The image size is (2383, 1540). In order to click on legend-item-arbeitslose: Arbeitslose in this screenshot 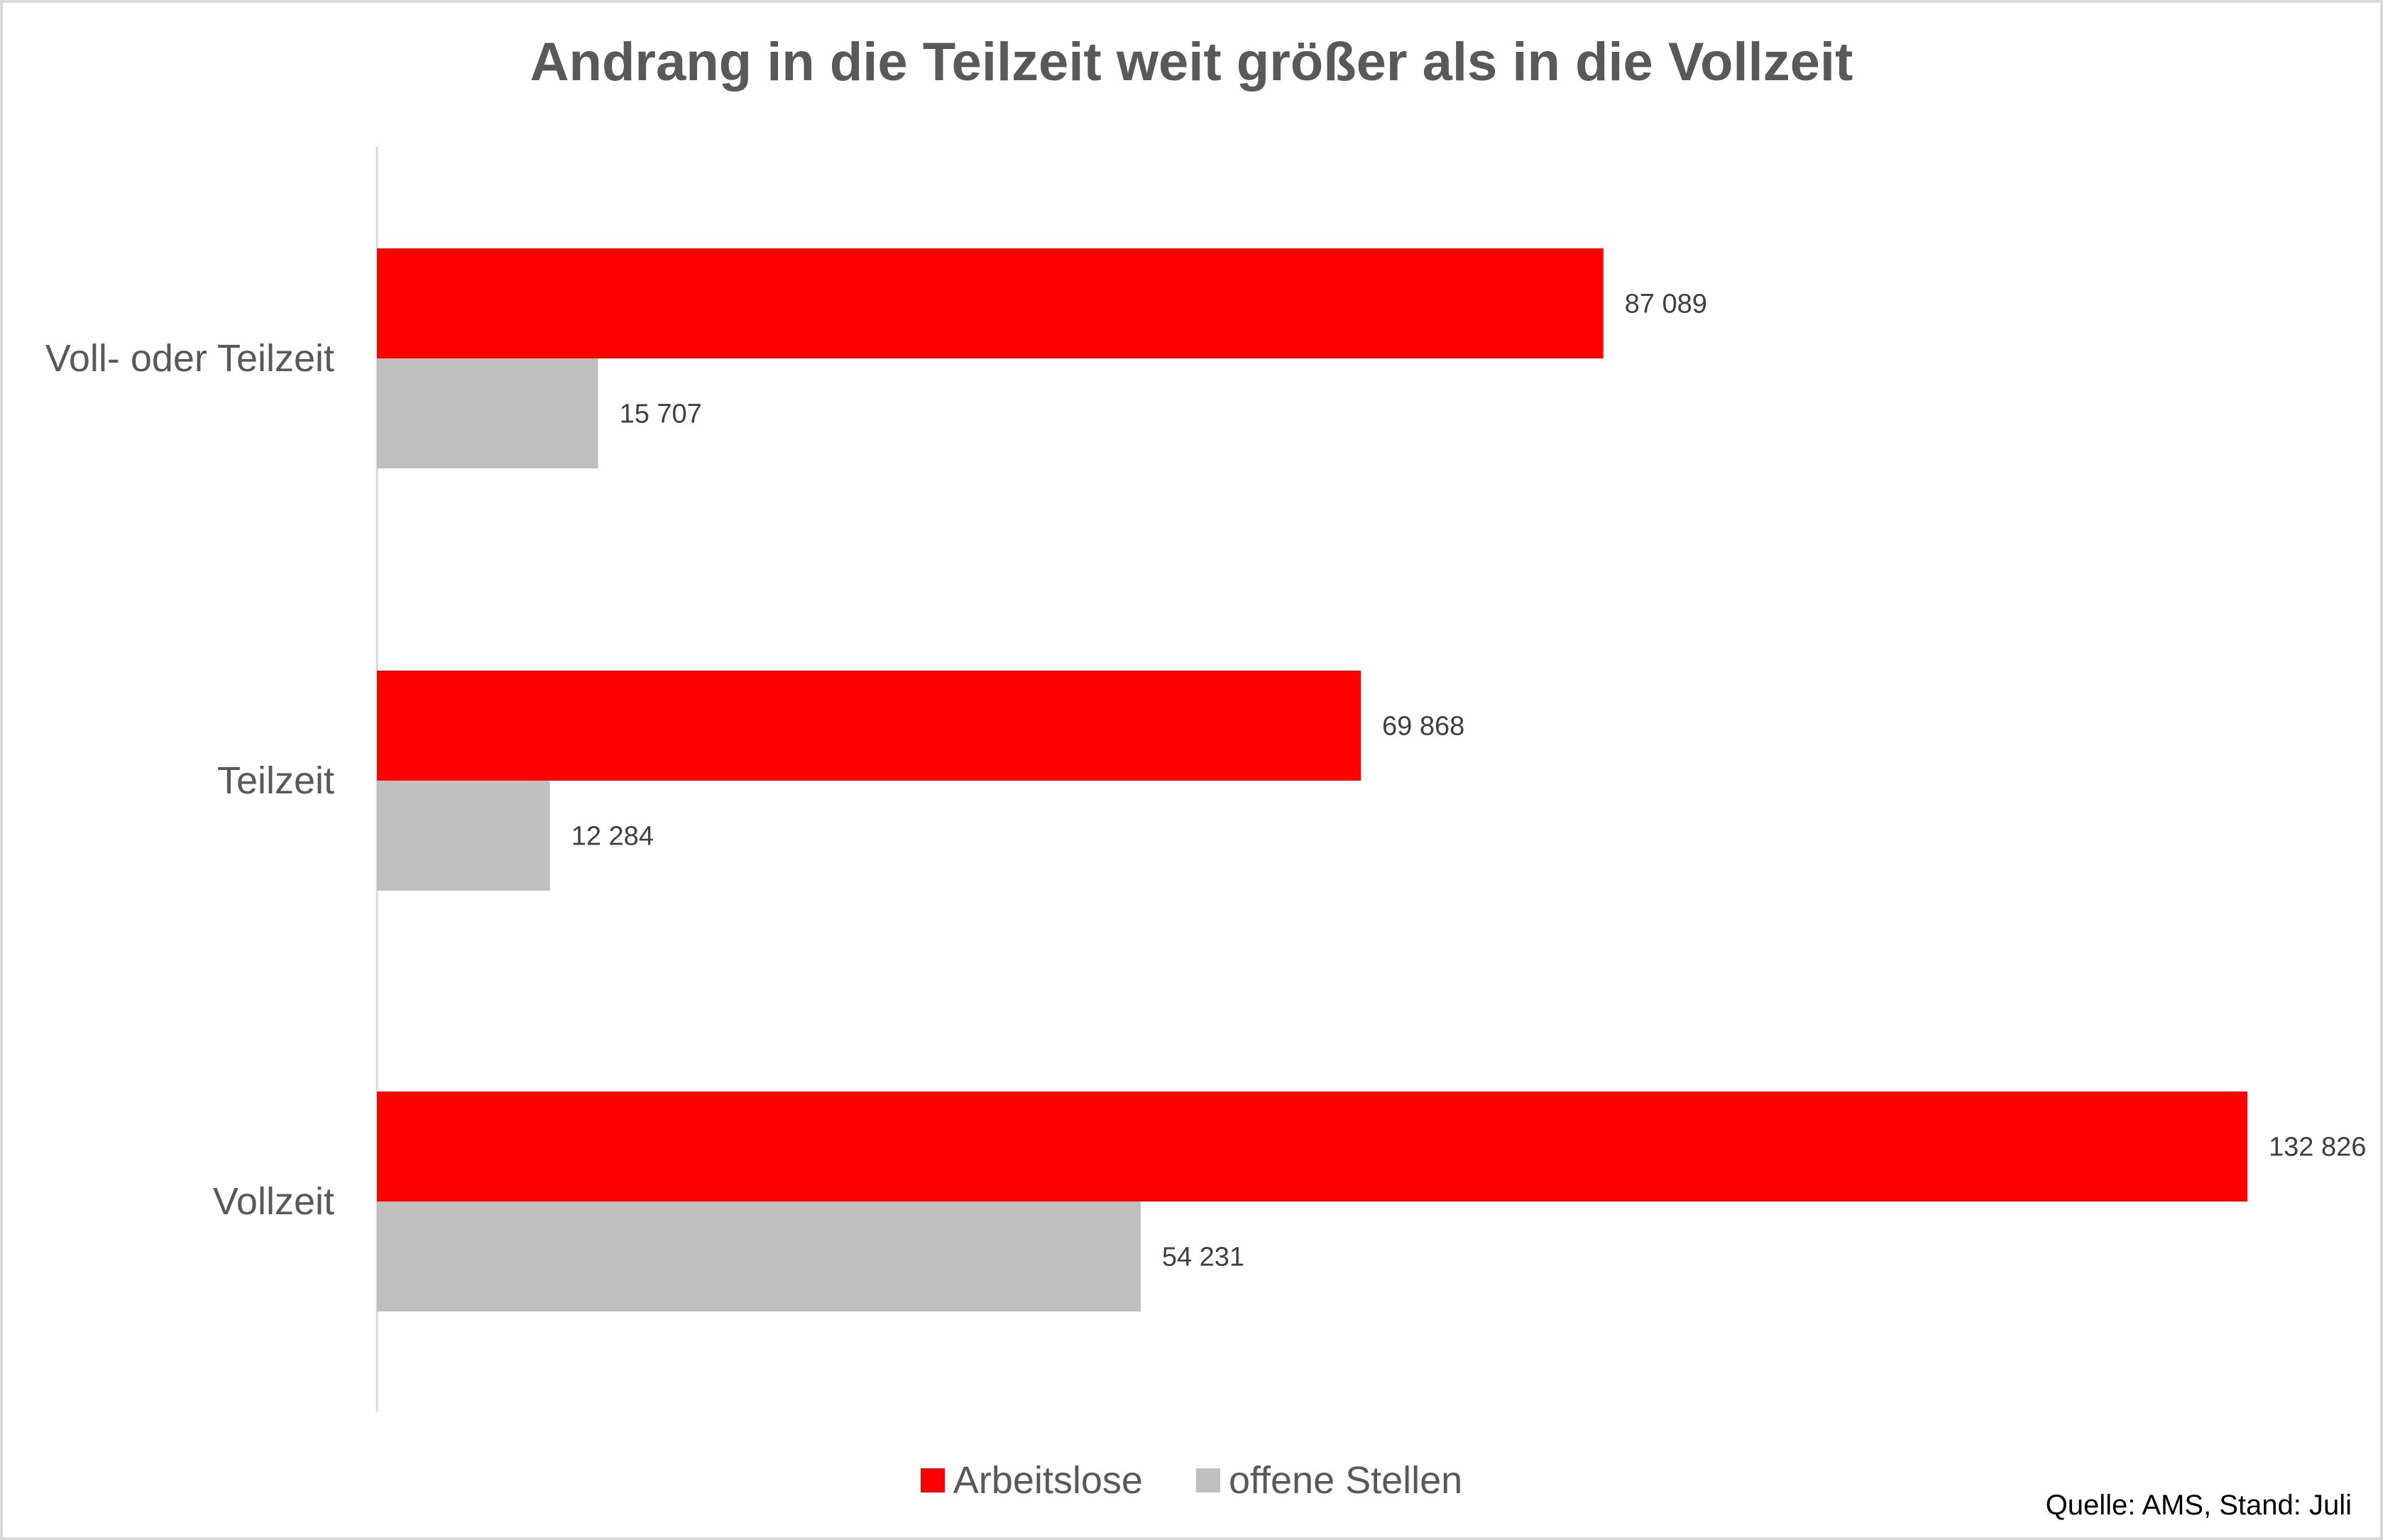, I will do `click(1031, 1480)`.